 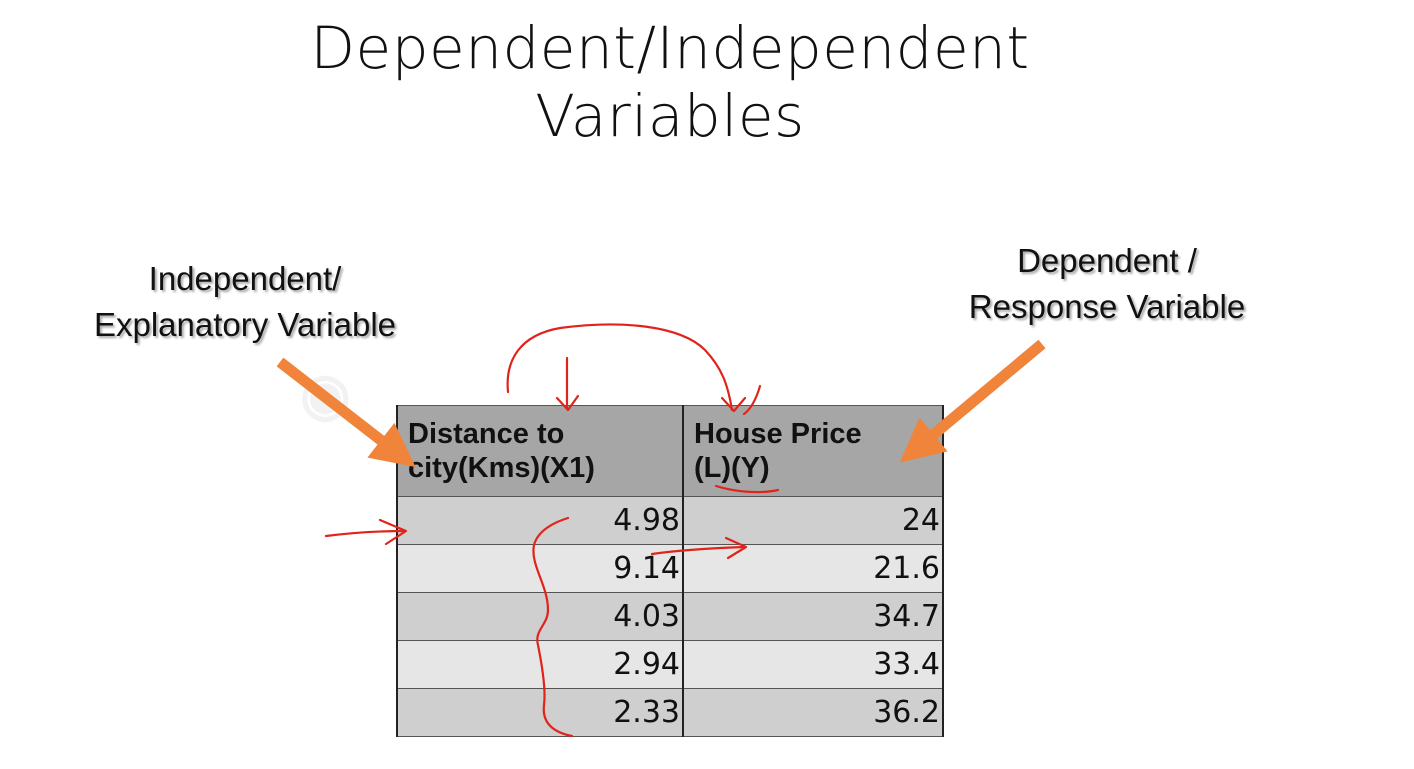 What do you see at coordinates (698, 550) in the screenshot?
I see `red-middle-arrow-icon` at bounding box center [698, 550].